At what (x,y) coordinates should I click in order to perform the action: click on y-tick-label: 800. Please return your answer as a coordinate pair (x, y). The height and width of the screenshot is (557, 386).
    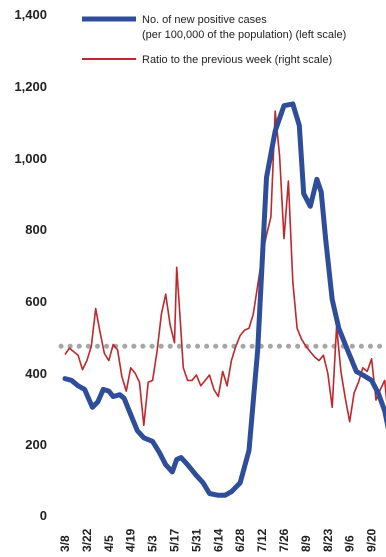
    Looking at the image, I should click on (36, 229).